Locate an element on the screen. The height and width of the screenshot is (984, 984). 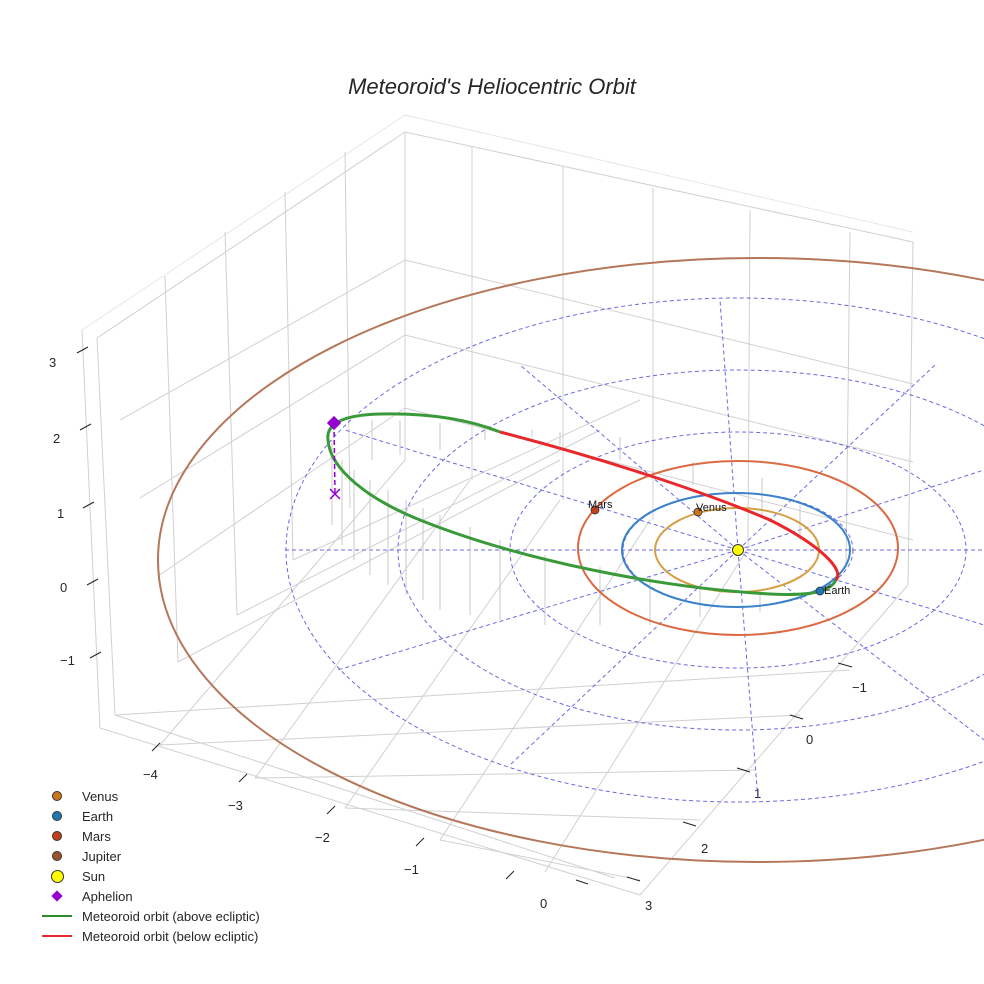
meteoroid-orbit-above is located at coordinates (582, 504).